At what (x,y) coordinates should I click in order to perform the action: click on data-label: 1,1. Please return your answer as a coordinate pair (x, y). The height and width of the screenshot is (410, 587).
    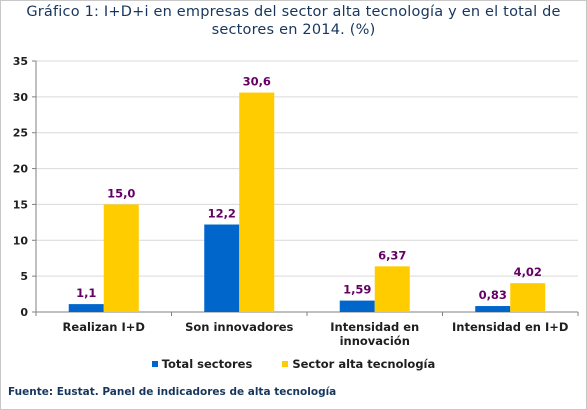
    Looking at the image, I should click on (86, 293).